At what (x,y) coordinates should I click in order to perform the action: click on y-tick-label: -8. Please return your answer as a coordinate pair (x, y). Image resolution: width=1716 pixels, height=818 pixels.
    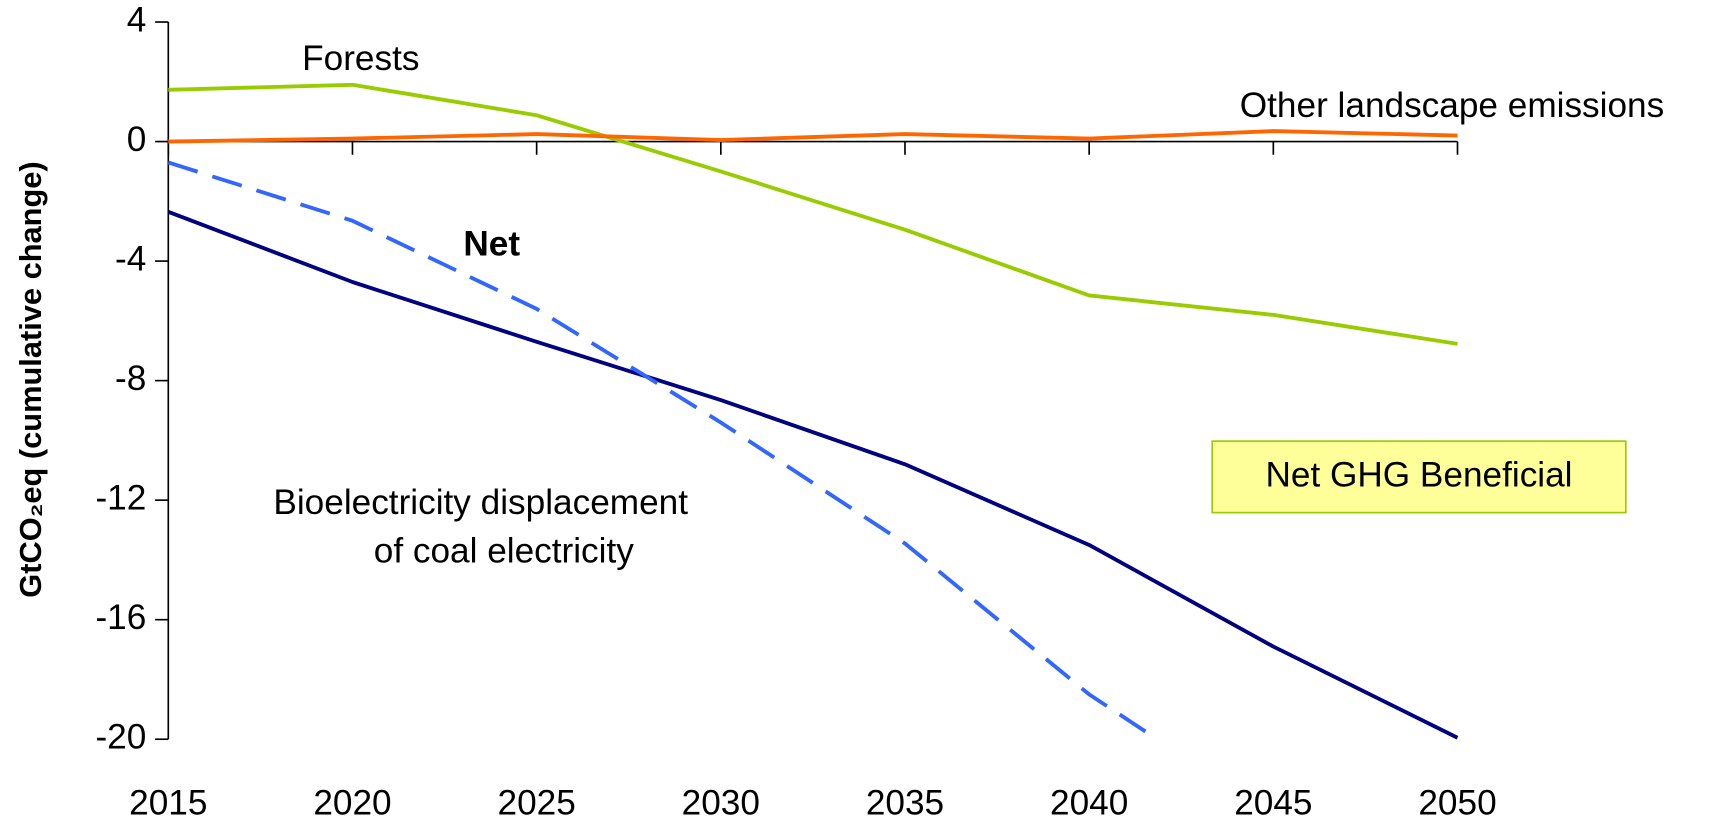
    Looking at the image, I should click on (130, 378).